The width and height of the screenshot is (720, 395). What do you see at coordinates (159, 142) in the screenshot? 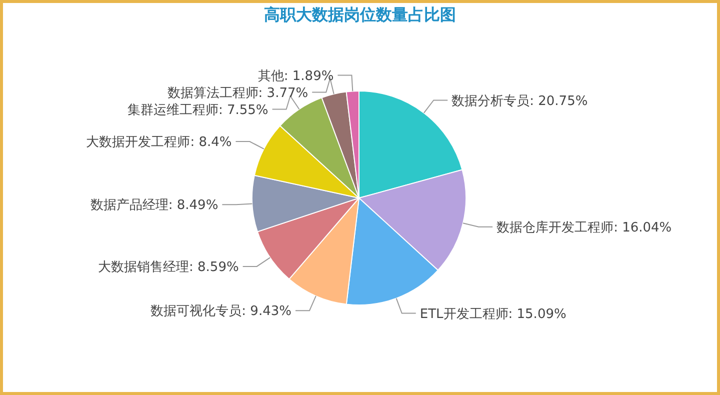
I see `slice-label: 大数据开发工程师: 8.4%` at bounding box center [159, 142].